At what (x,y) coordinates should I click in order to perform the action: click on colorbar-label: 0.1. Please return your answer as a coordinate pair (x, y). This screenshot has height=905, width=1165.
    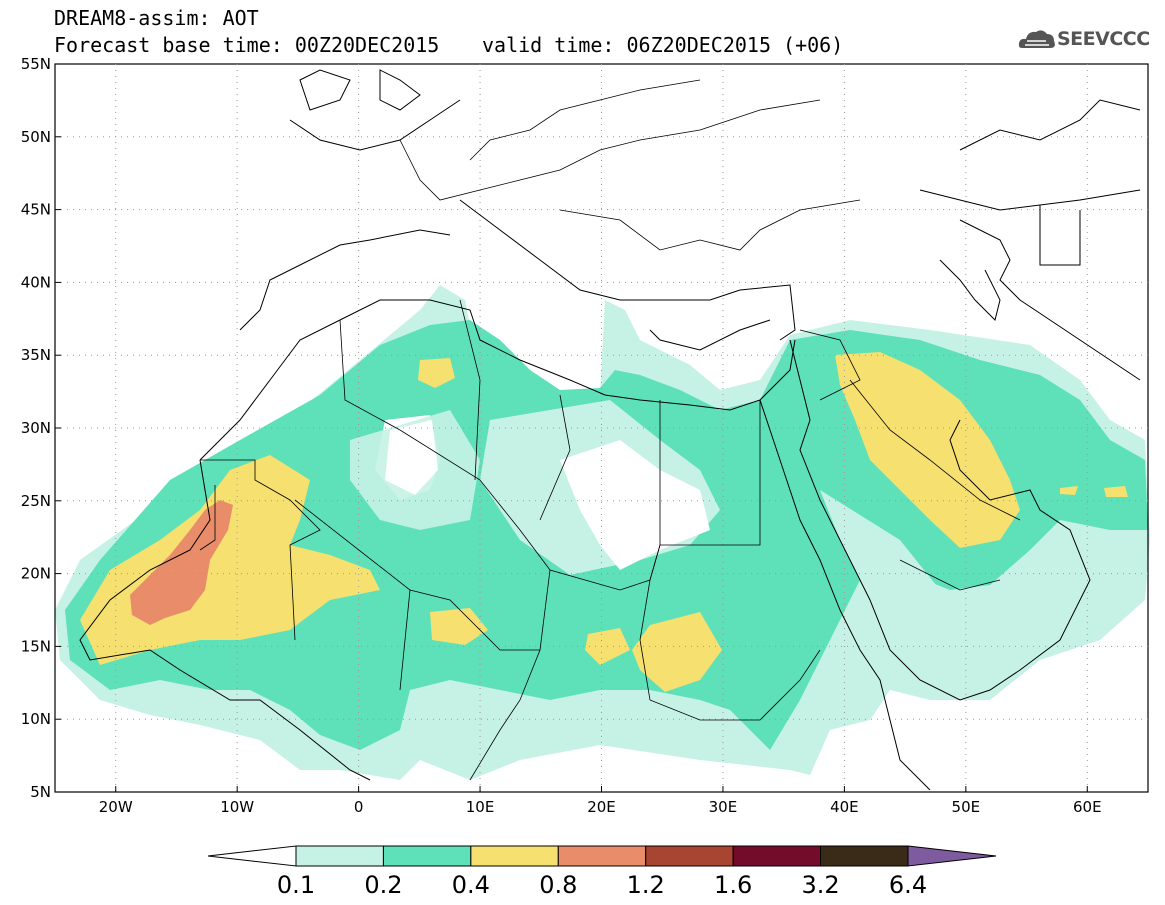
    Looking at the image, I should click on (296, 885).